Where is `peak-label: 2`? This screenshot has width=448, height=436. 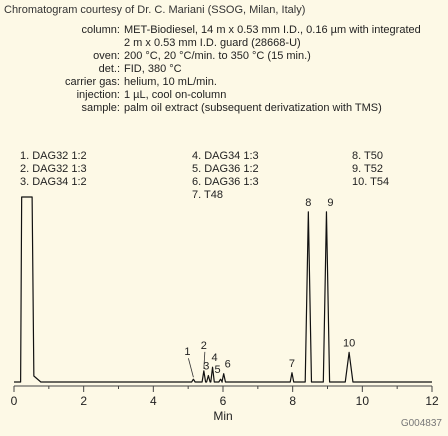
peak-label: 2 is located at coordinates (204, 346).